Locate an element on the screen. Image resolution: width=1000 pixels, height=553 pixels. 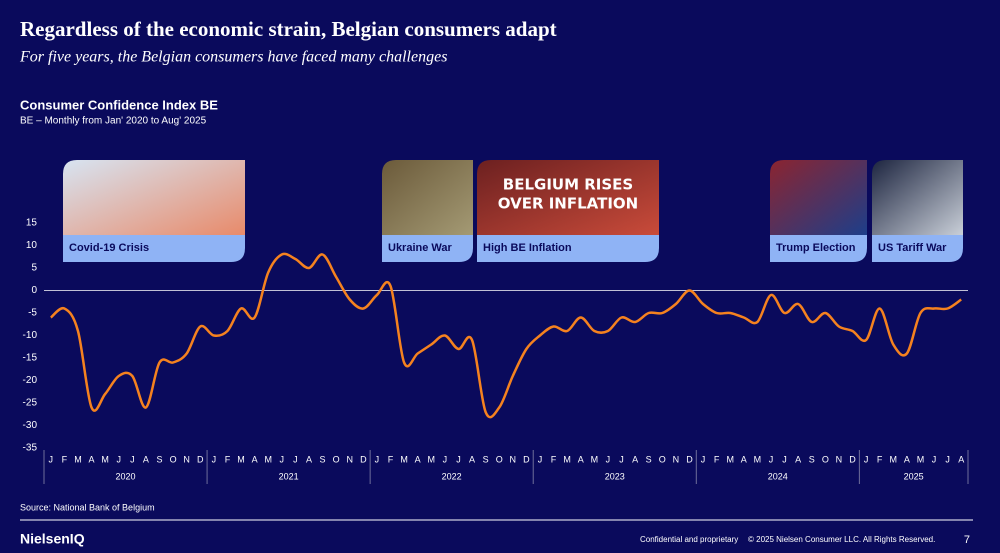
y-tick-label: -30 is located at coordinates (30, 425).